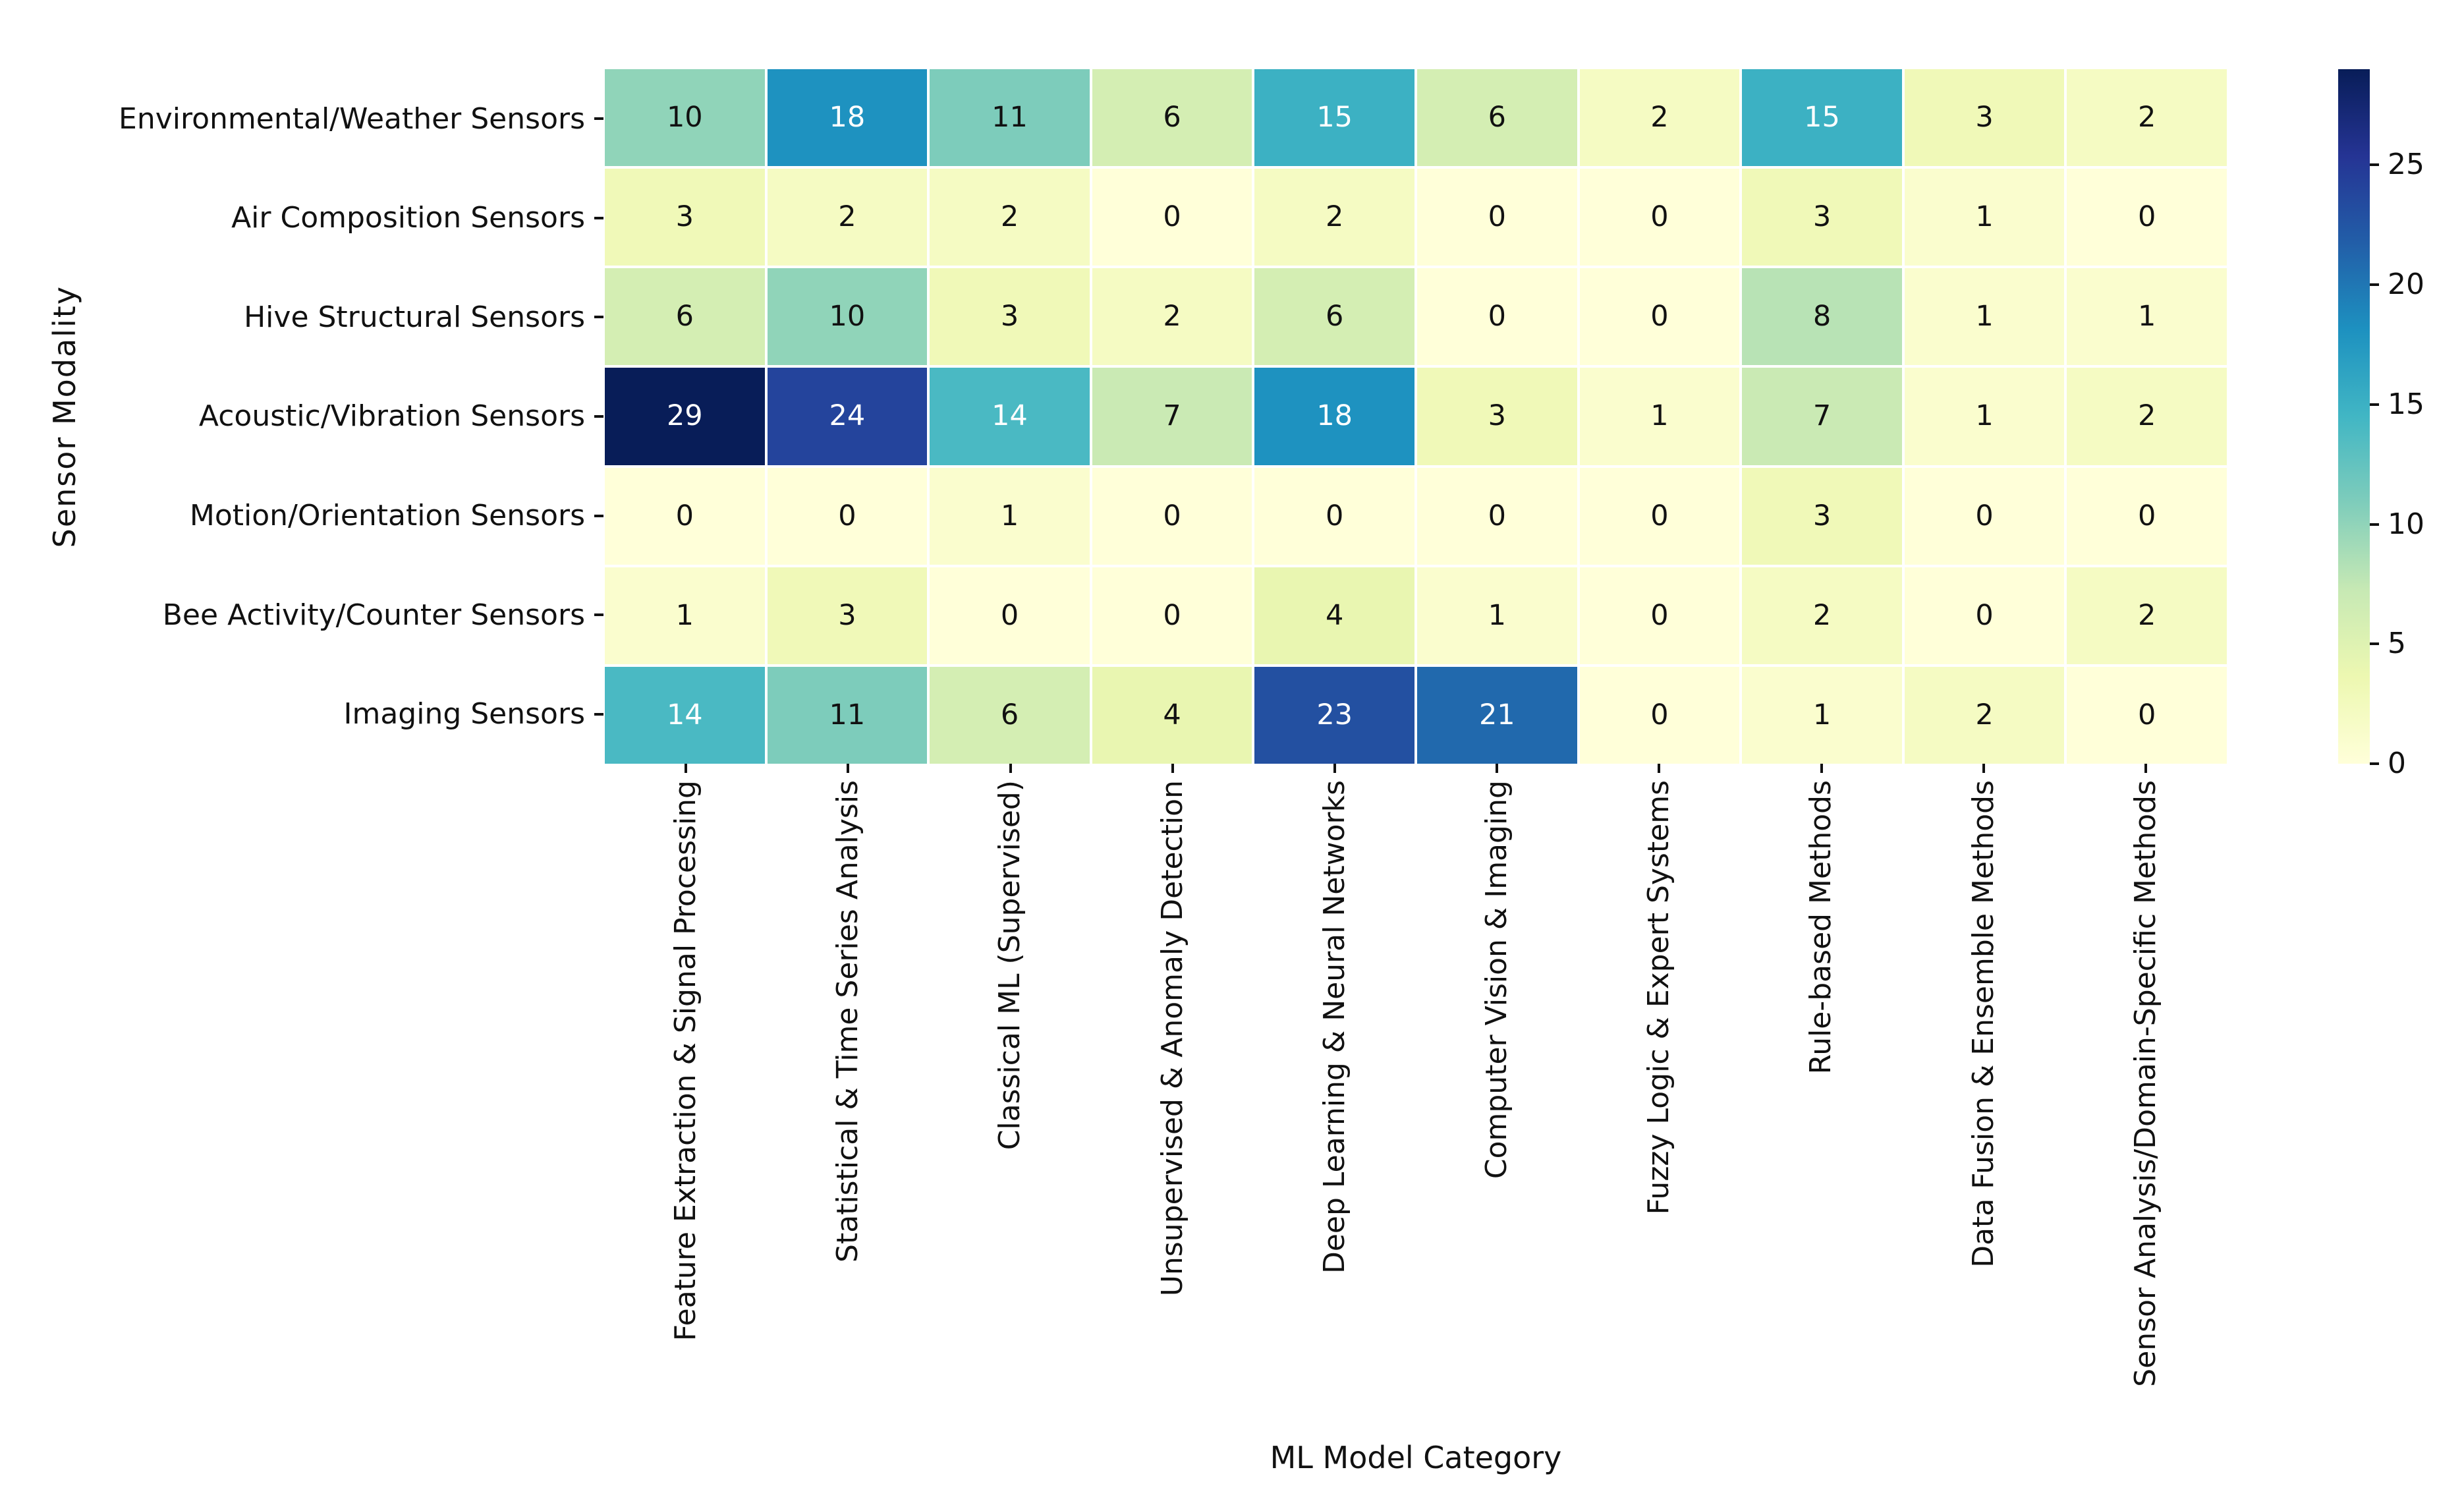  Describe the element at coordinates (1497, 715) in the screenshot. I see `heatmap-cell: 21` at that location.